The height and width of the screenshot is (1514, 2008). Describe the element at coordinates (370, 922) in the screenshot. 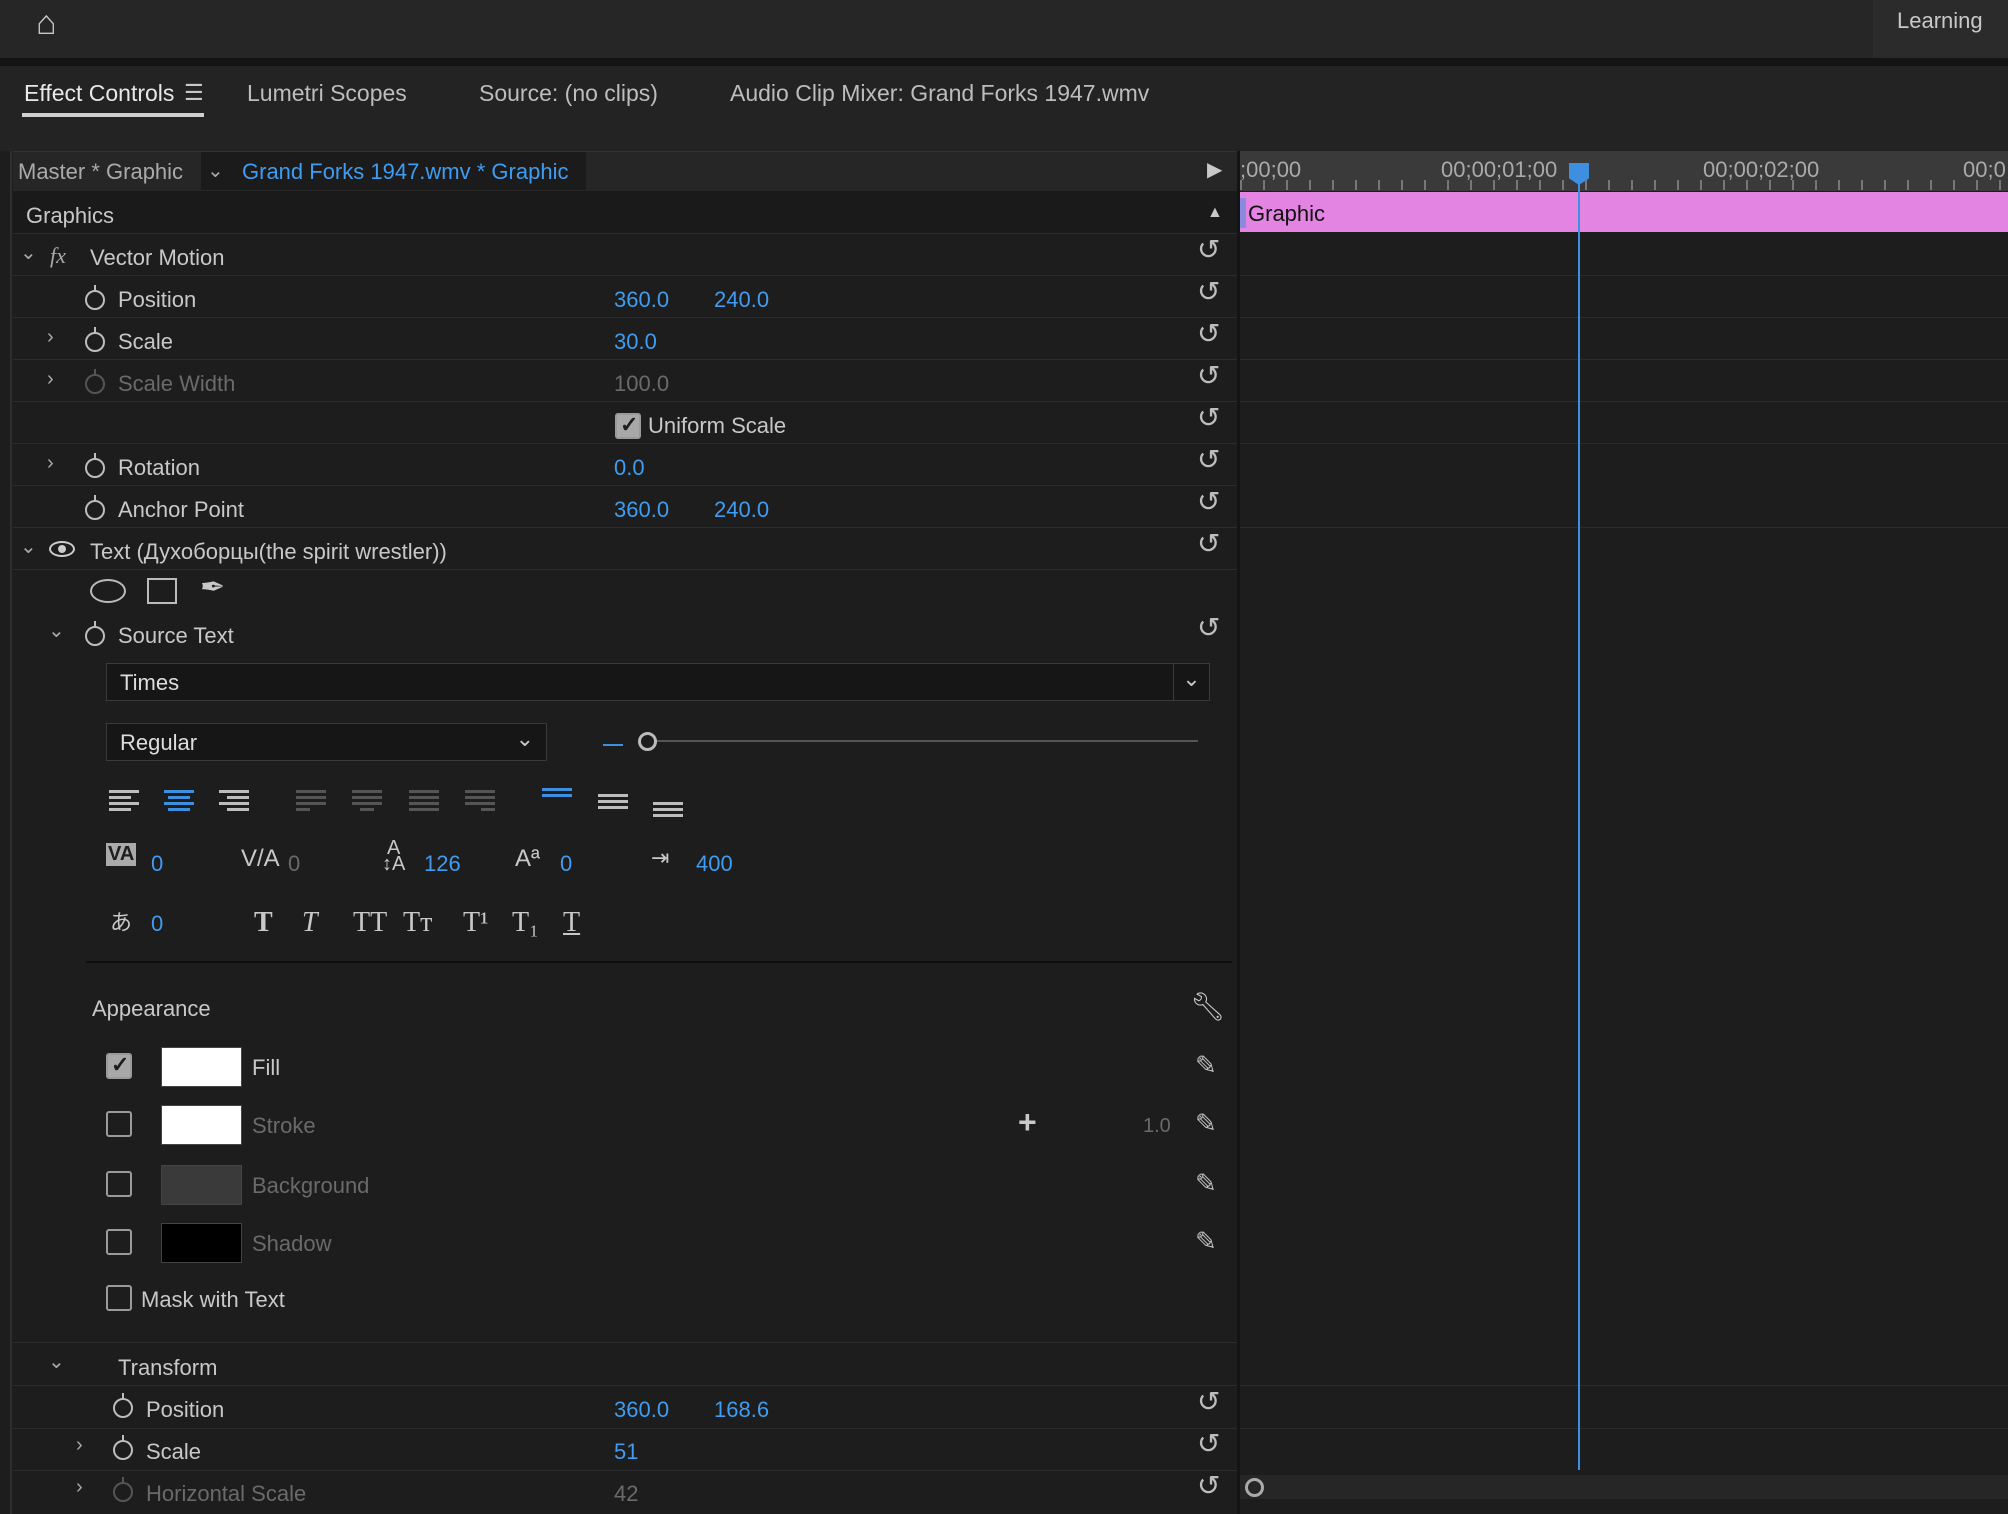

I see `all-caps-icon: TT` at that location.